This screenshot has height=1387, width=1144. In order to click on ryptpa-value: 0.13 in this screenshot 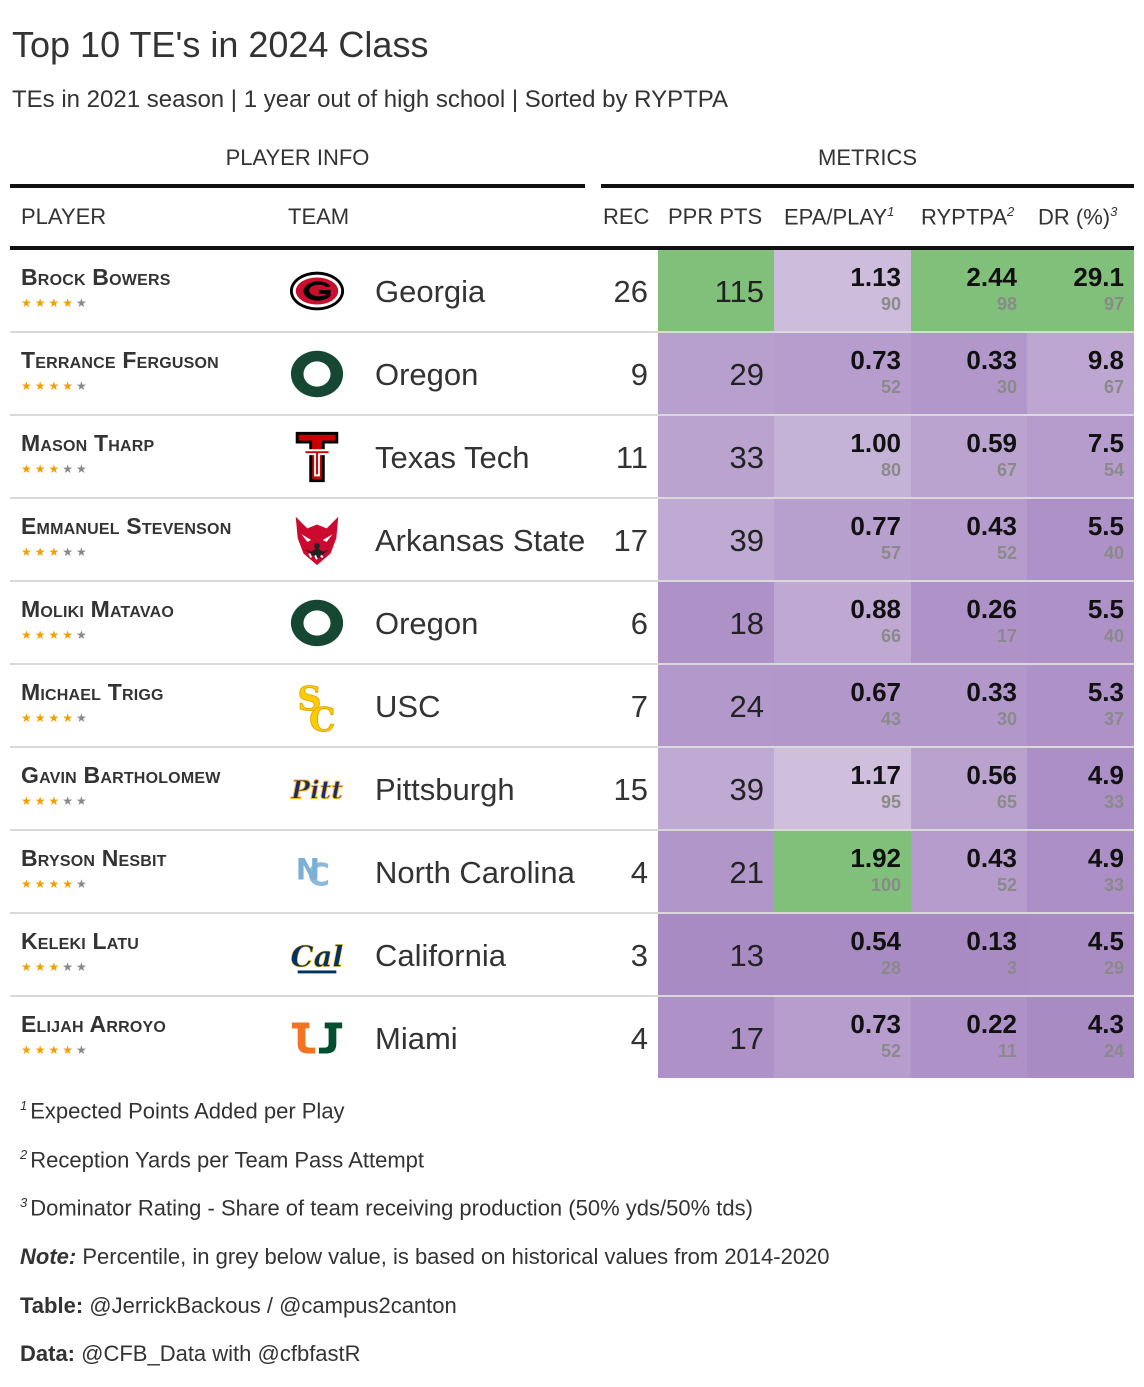, I will do `click(991, 941)`.